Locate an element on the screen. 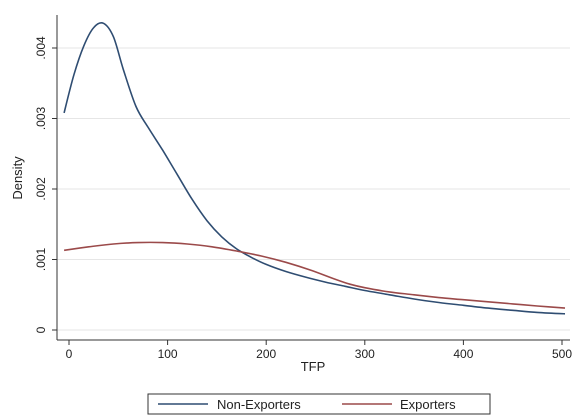  x-tick-label-4: 400 is located at coordinates (463, 354).